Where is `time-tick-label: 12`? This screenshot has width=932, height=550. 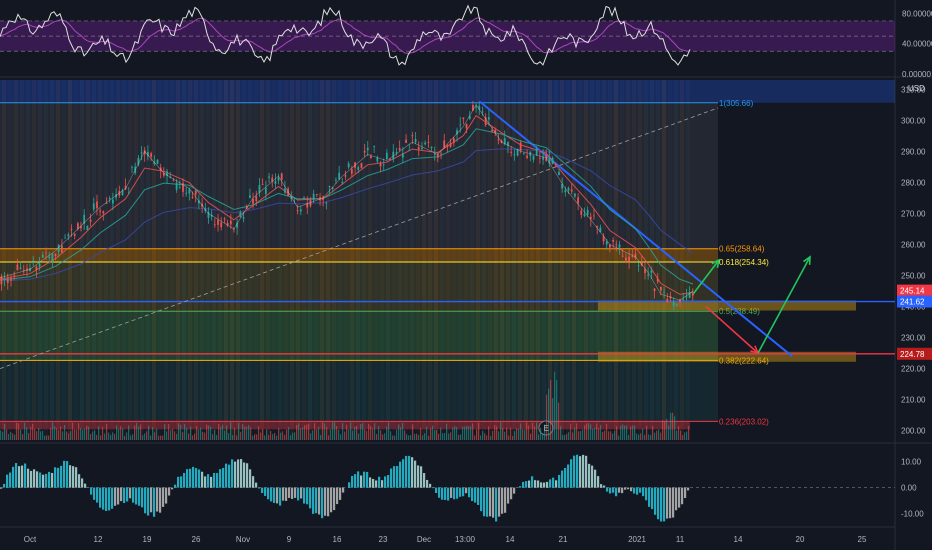 time-tick-label: 12 is located at coordinates (98, 539).